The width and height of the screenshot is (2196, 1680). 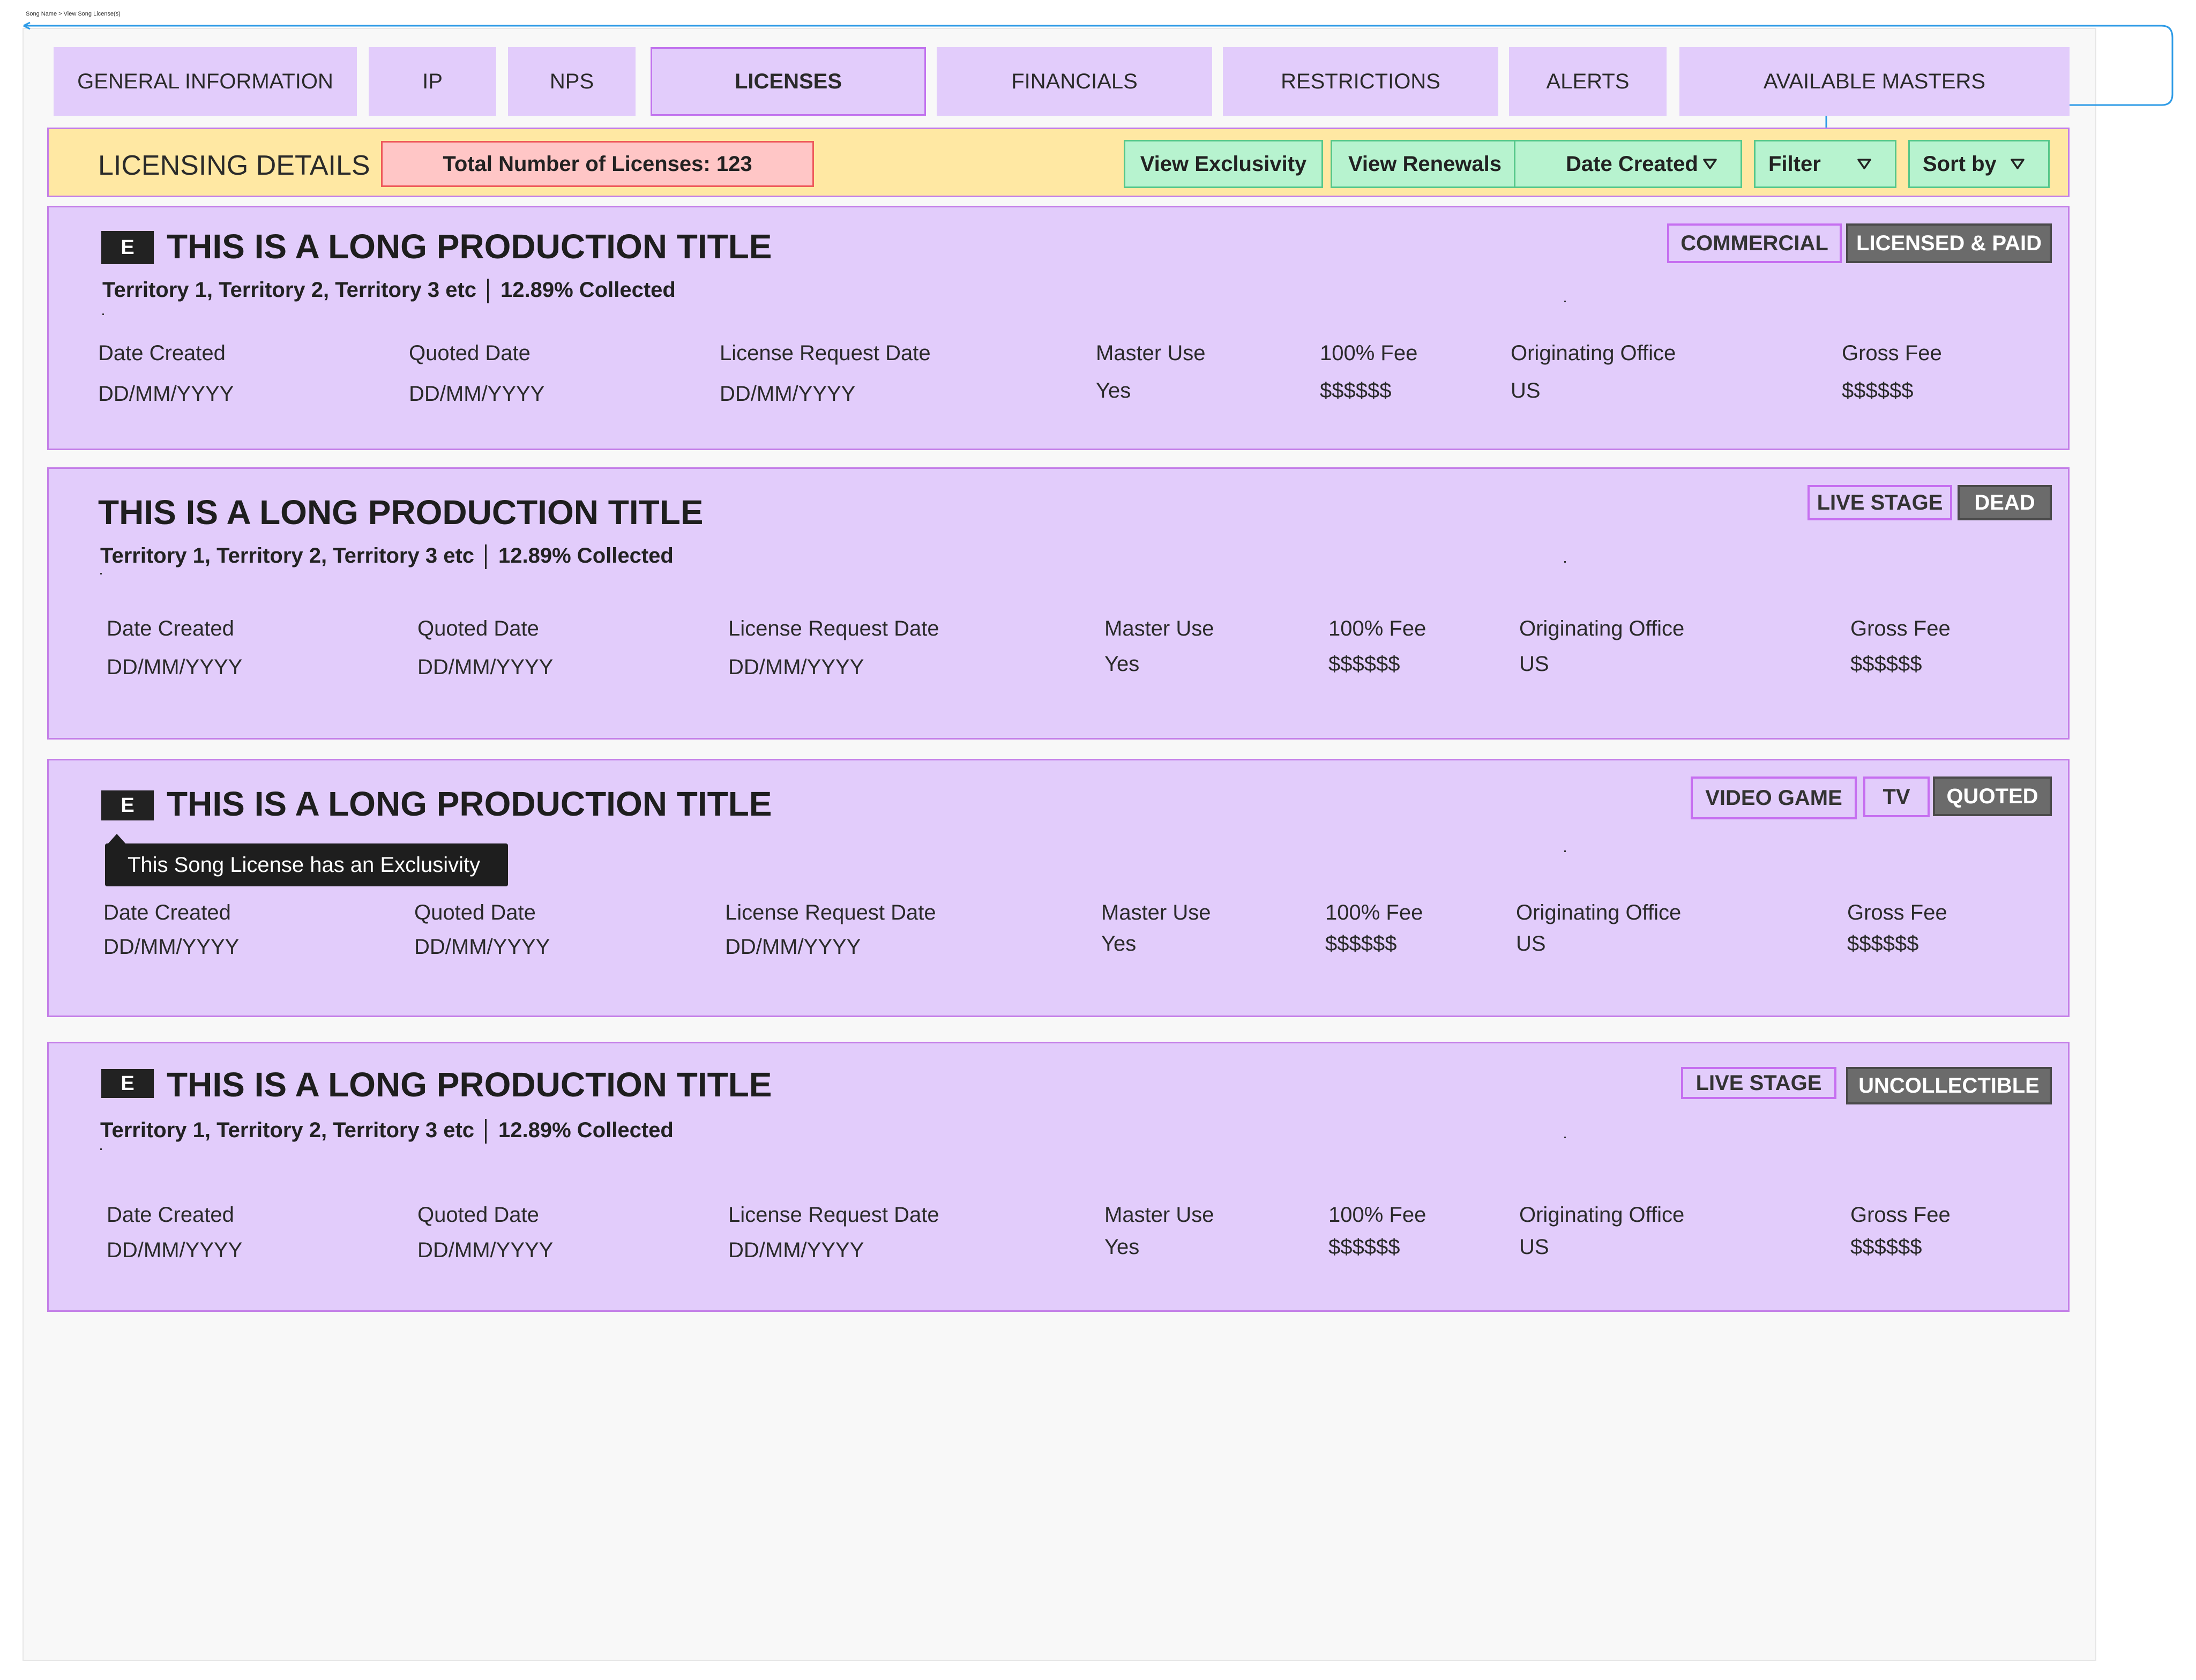 I want to click on category-tag: COMMERCIAL, so click(x=1754, y=243).